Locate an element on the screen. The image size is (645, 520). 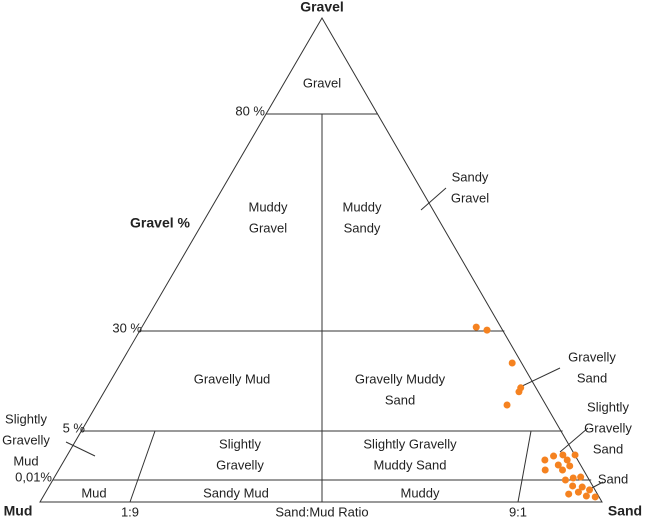
corner-label: Sand is located at coordinates (625, 511).